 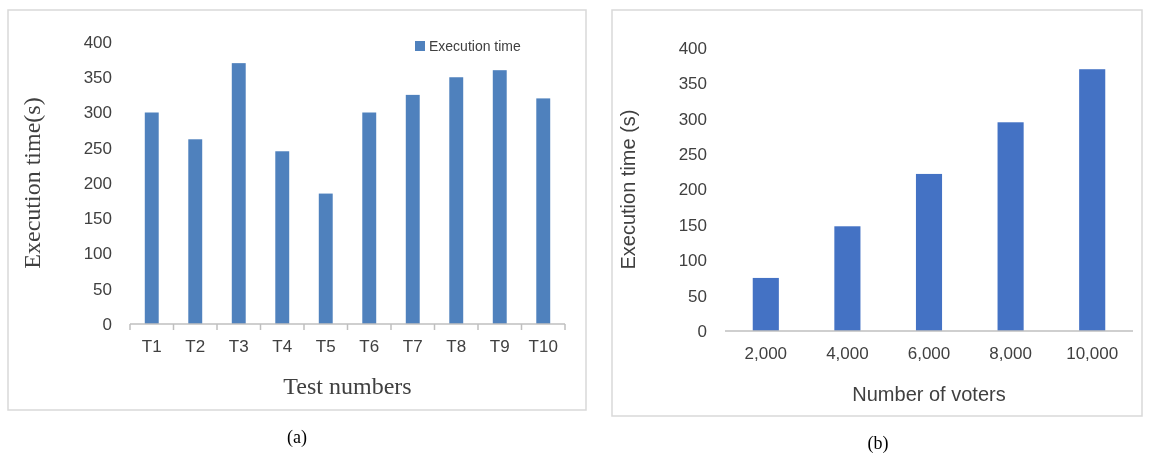 What do you see at coordinates (847, 353) in the screenshot?
I see `x-tick-label: 4,000` at bounding box center [847, 353].